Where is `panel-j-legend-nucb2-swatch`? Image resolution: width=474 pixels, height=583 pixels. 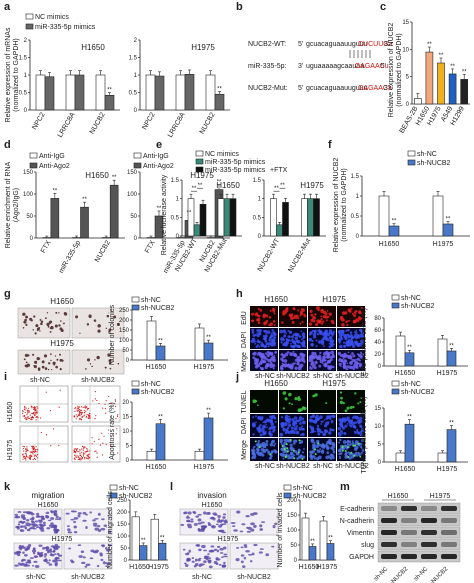
panel-j-legend-nucb2-swatch is located at coordinates (395, 391).